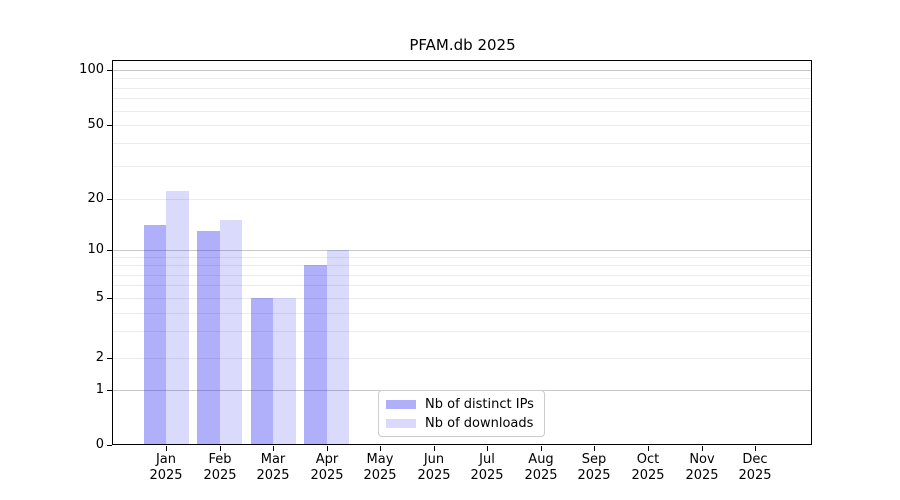 The image size is (900, 500). What do you see at coordinates (220, 467) in the screenshot?
I see `x-tick-label-feb: Feb 2025` at bounding box center [220, 467].